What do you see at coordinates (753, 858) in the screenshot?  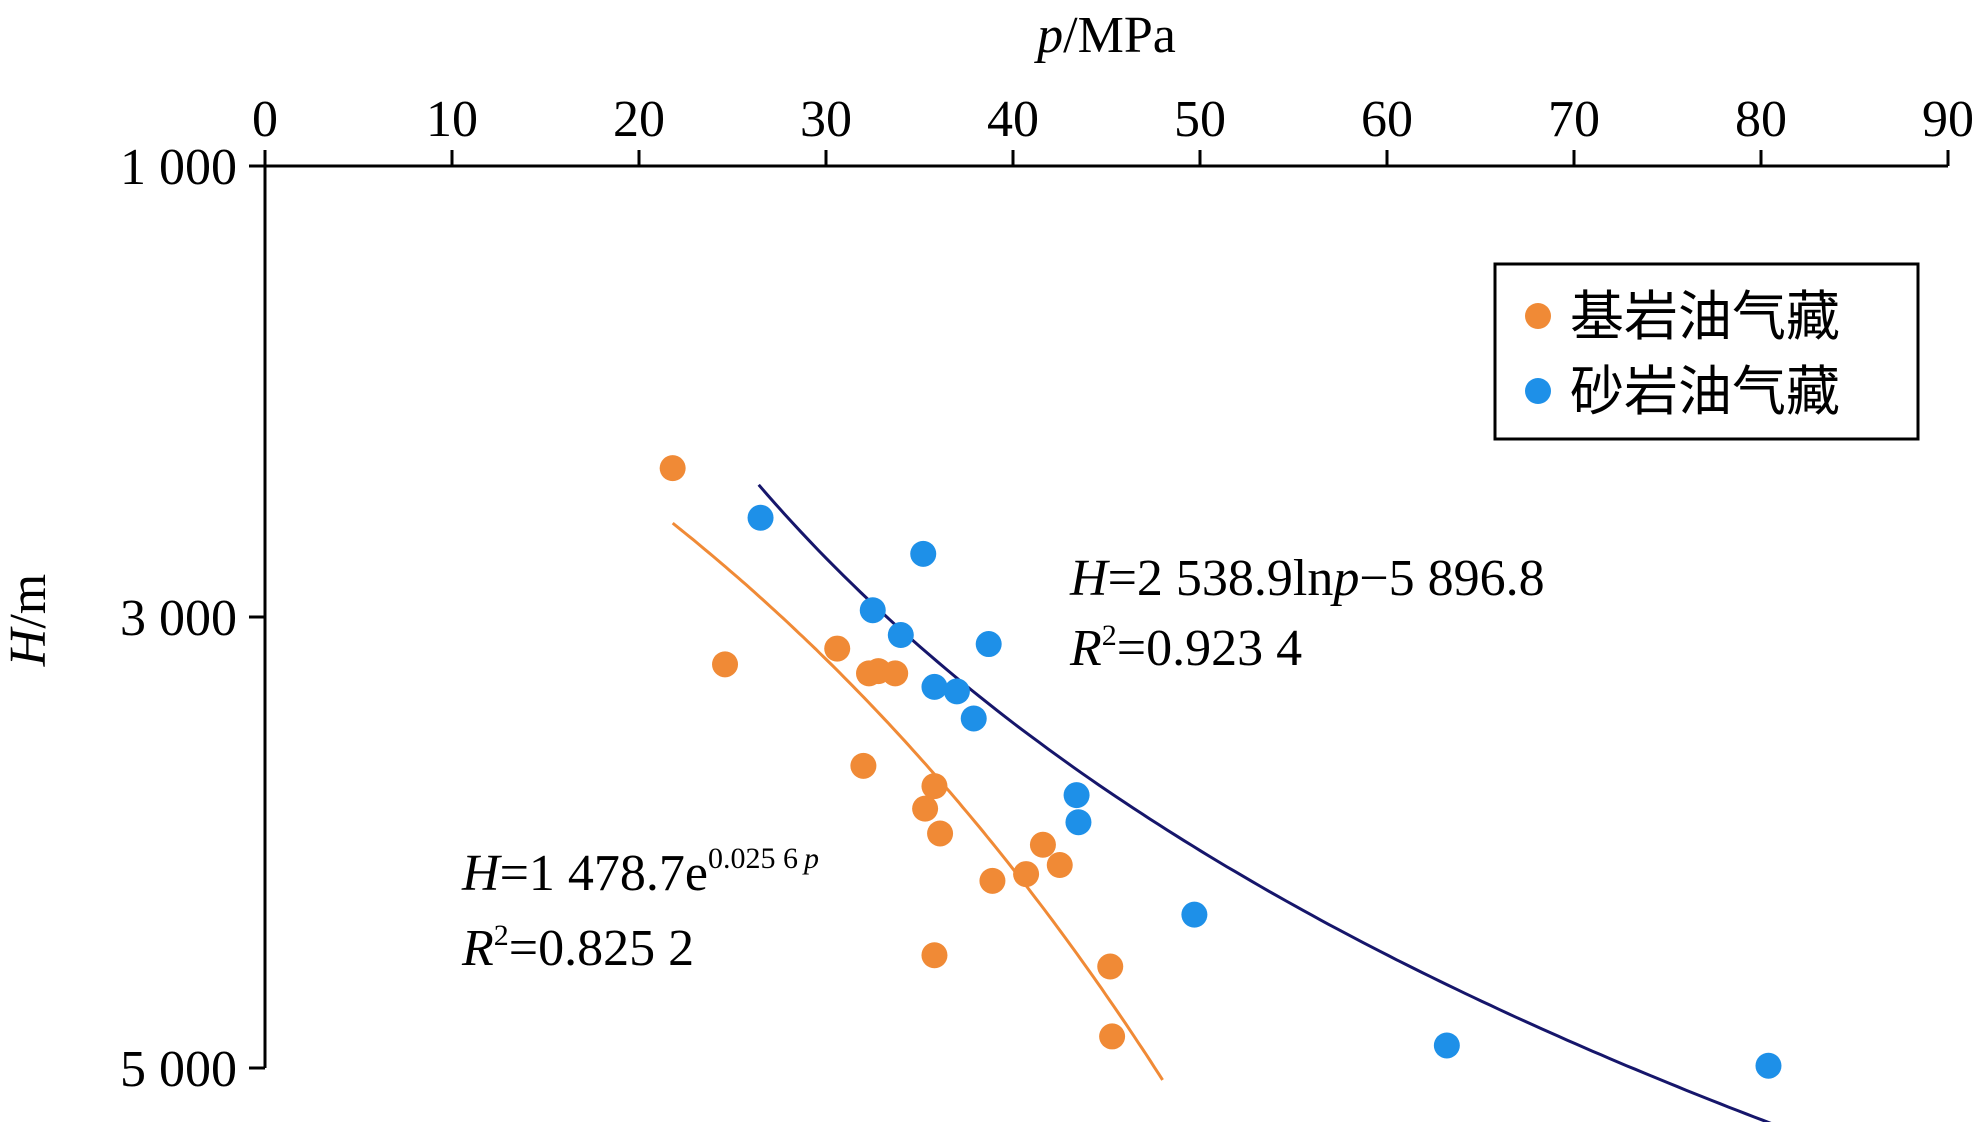 I see `eq-exponent: 0.025 6` at bounding box center [753, 858].